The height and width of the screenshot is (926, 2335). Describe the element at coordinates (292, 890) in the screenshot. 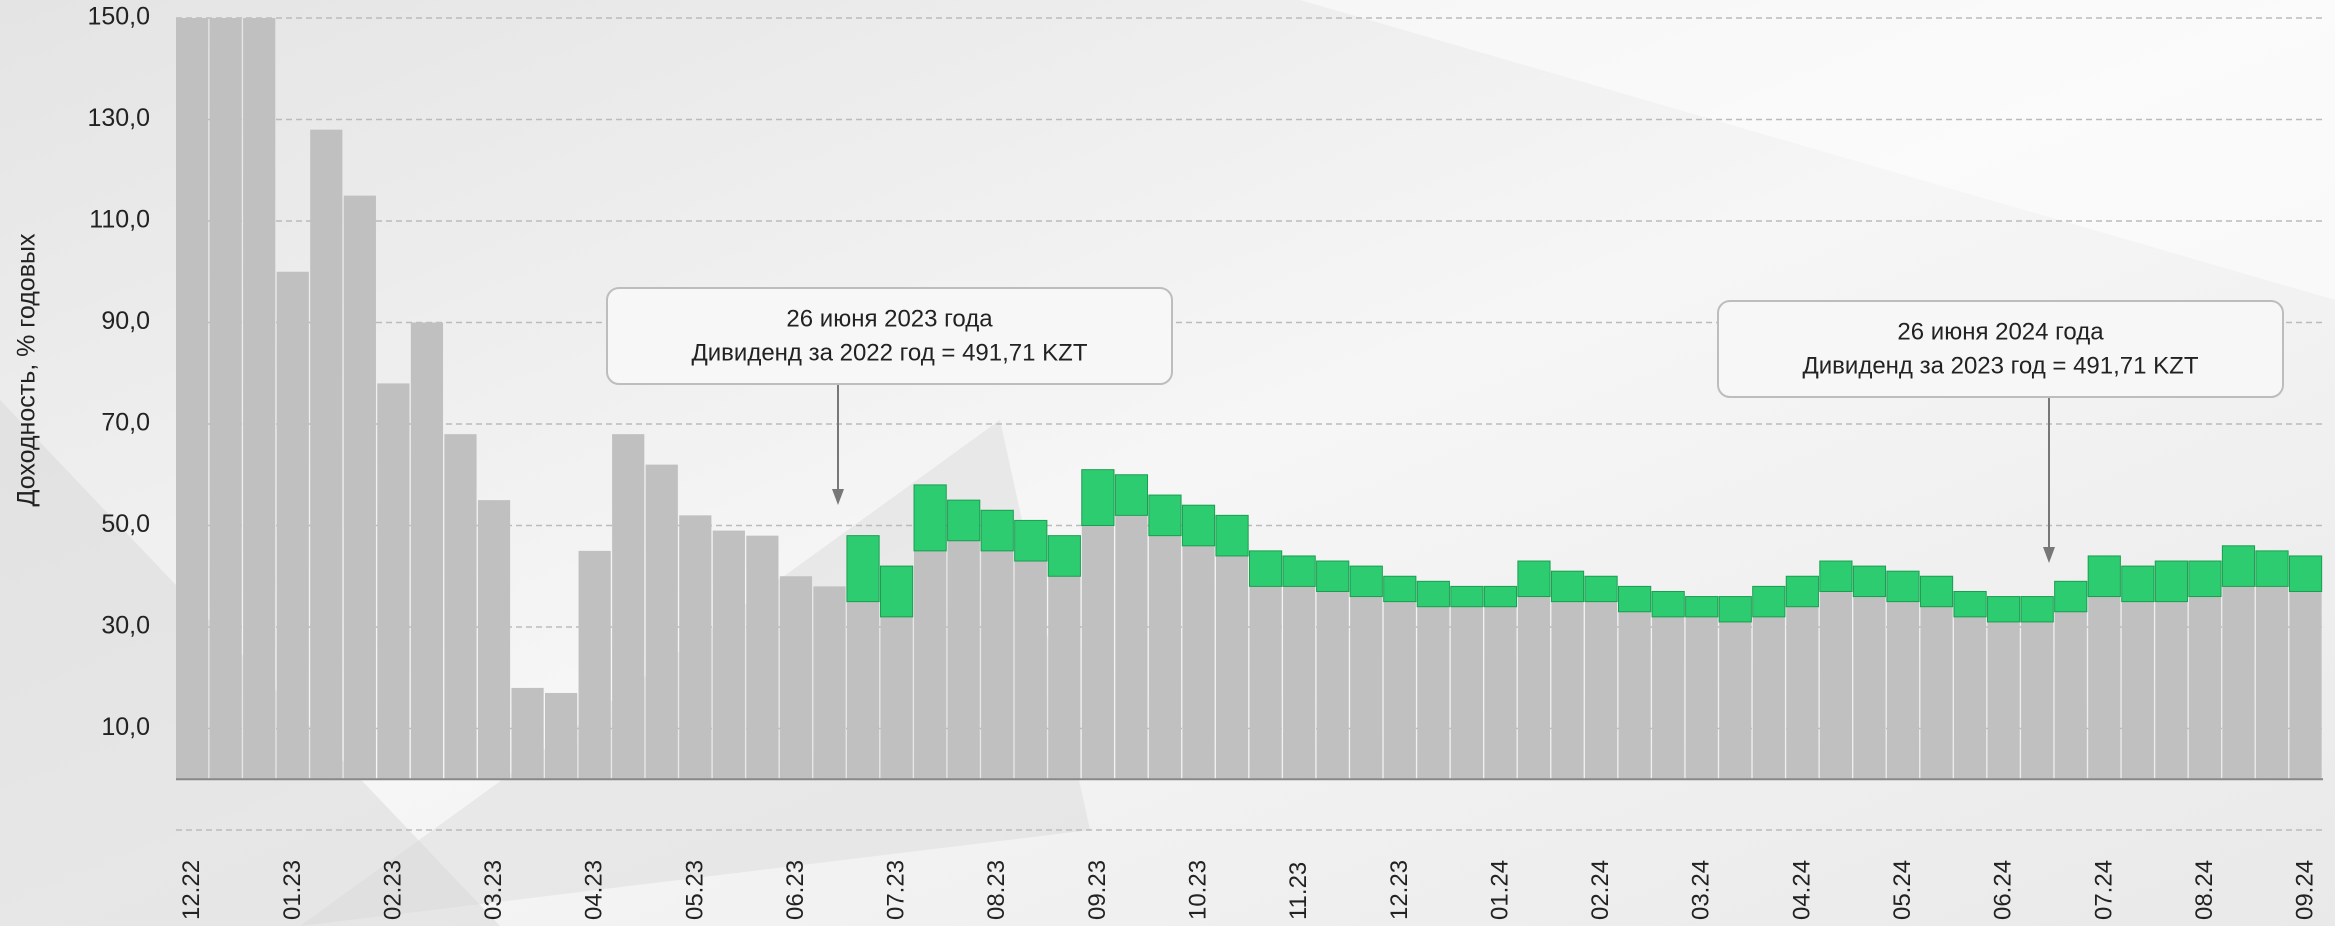

I see `x-tick-label: 01.23` at that location.